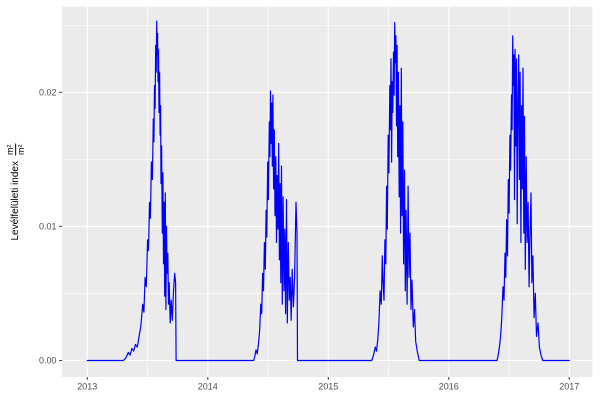 The height and width of the screenshot is (400, 600). Describe the element at coordinates (48, 93) in the screenshot. I see `y-tick-label: 0.02` at that location.